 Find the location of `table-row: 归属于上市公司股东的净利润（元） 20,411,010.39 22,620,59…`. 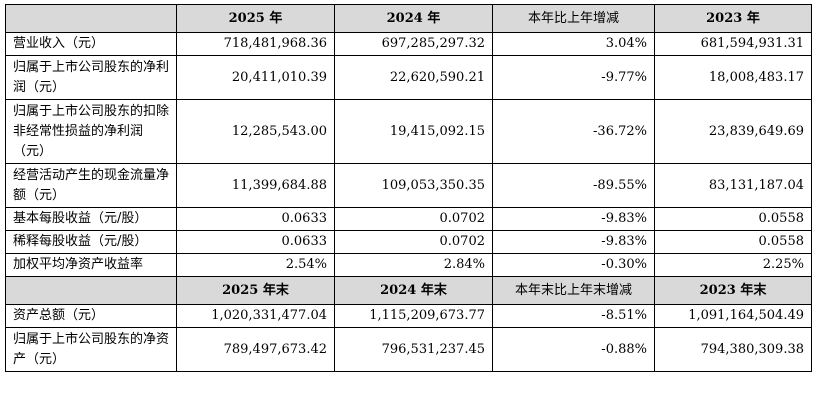

table-row: 归属于上市公司股东的净利润（元） 20,411,010.39 22,620,59… is located at coordinates (408, 77).